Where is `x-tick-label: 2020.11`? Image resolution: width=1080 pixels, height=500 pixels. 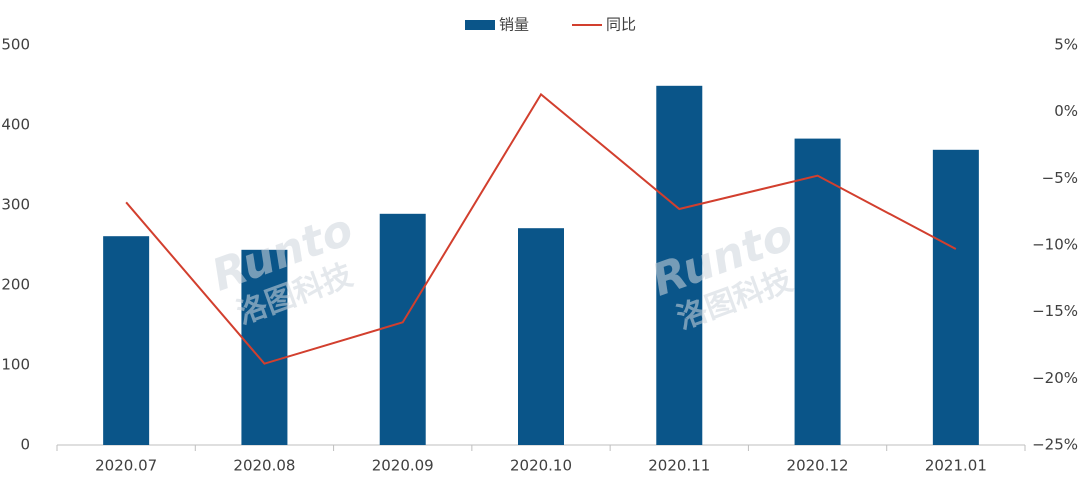
x-tick-label: 2020.11 is located at coordinates (679, 466).